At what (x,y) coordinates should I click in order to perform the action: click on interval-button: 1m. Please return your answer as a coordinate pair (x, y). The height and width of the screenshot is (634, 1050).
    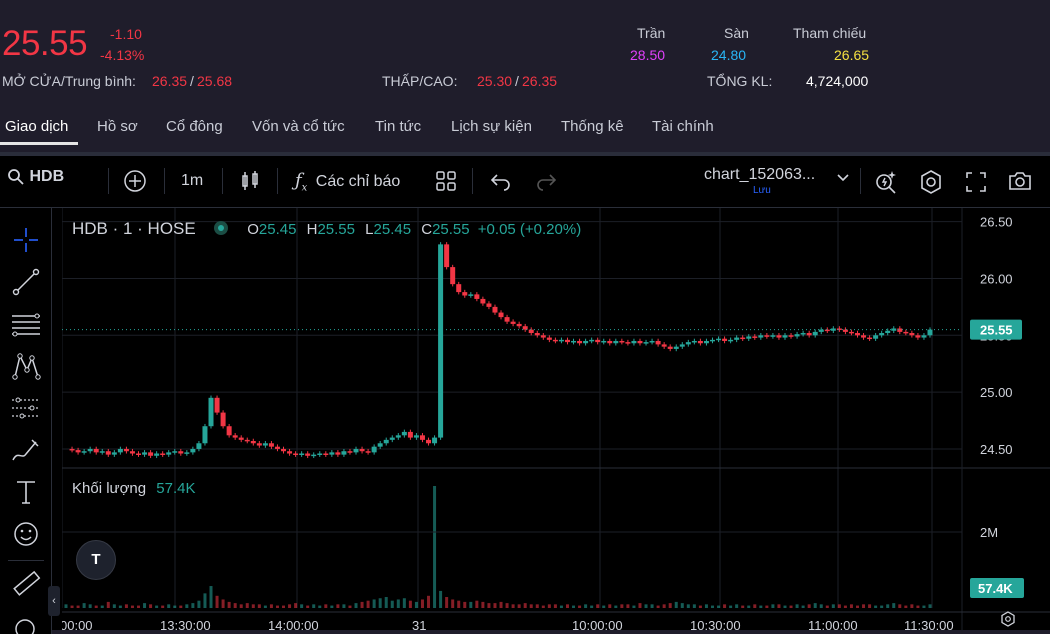
    Looking at the image, I should click on (192, 180).